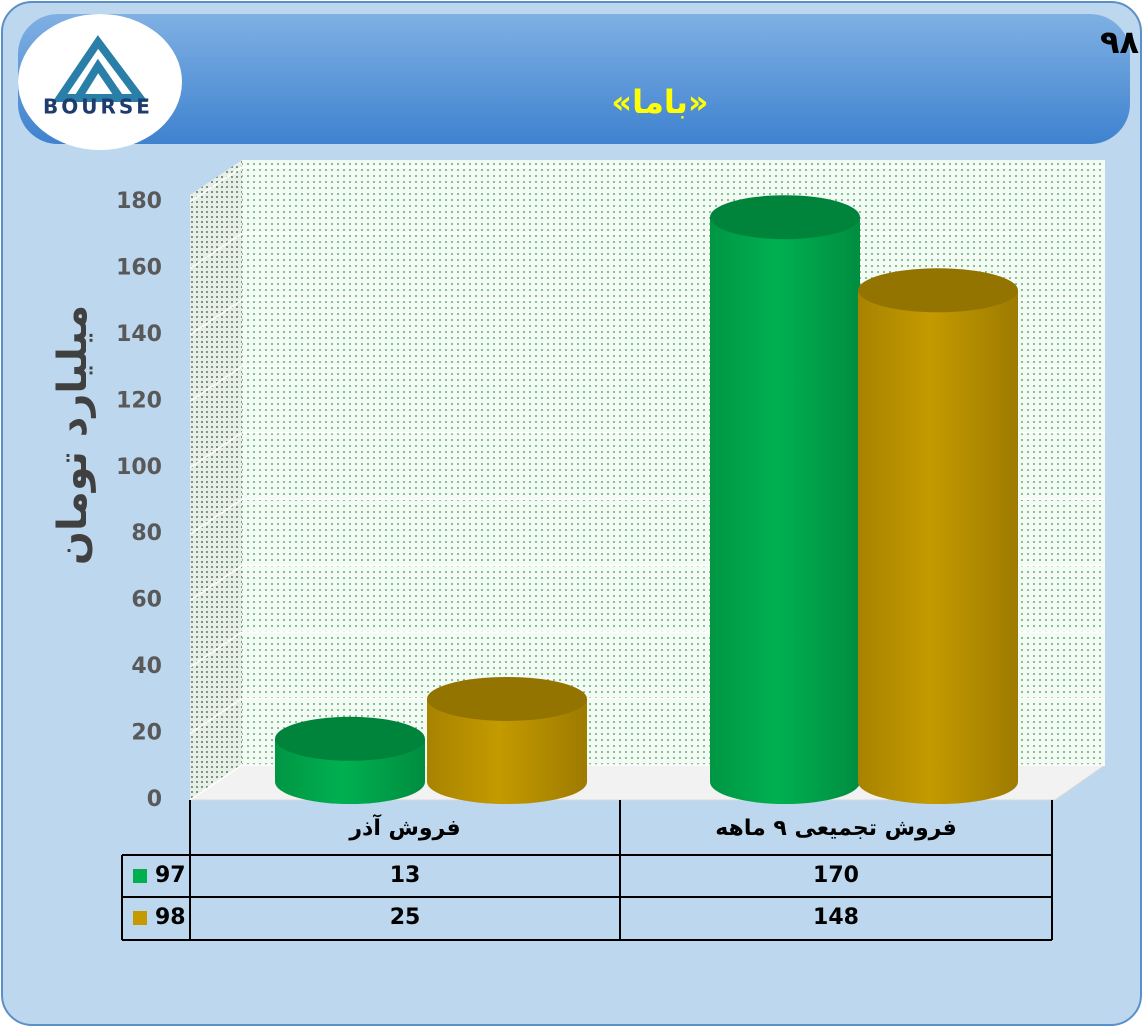 This screenshot has height=1027, width=1143. Describe the element at coordinates (98, 107) in the screenshot. I see `logo-text: BOURSE` at that location.